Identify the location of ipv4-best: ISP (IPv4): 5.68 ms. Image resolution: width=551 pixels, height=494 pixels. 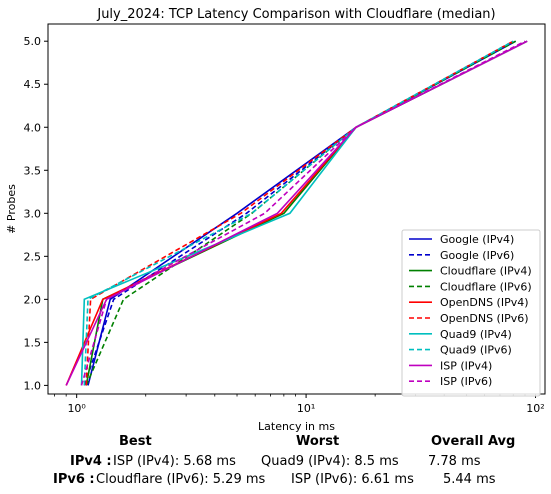
(174, 461).